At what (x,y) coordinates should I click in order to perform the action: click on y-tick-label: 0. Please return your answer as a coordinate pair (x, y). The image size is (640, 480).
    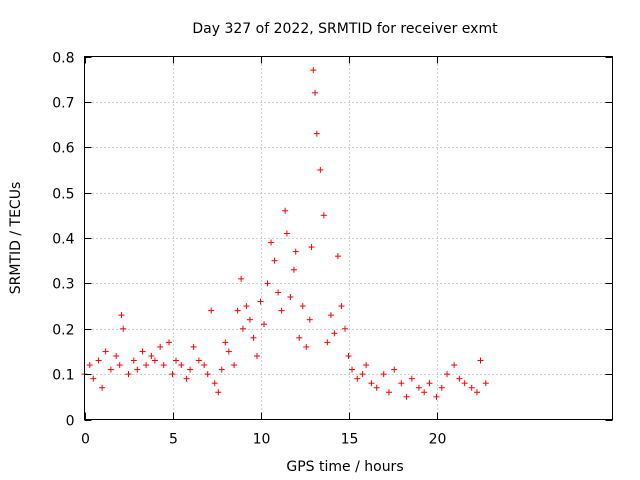
    Looking at the image, I should click on (70, 422).